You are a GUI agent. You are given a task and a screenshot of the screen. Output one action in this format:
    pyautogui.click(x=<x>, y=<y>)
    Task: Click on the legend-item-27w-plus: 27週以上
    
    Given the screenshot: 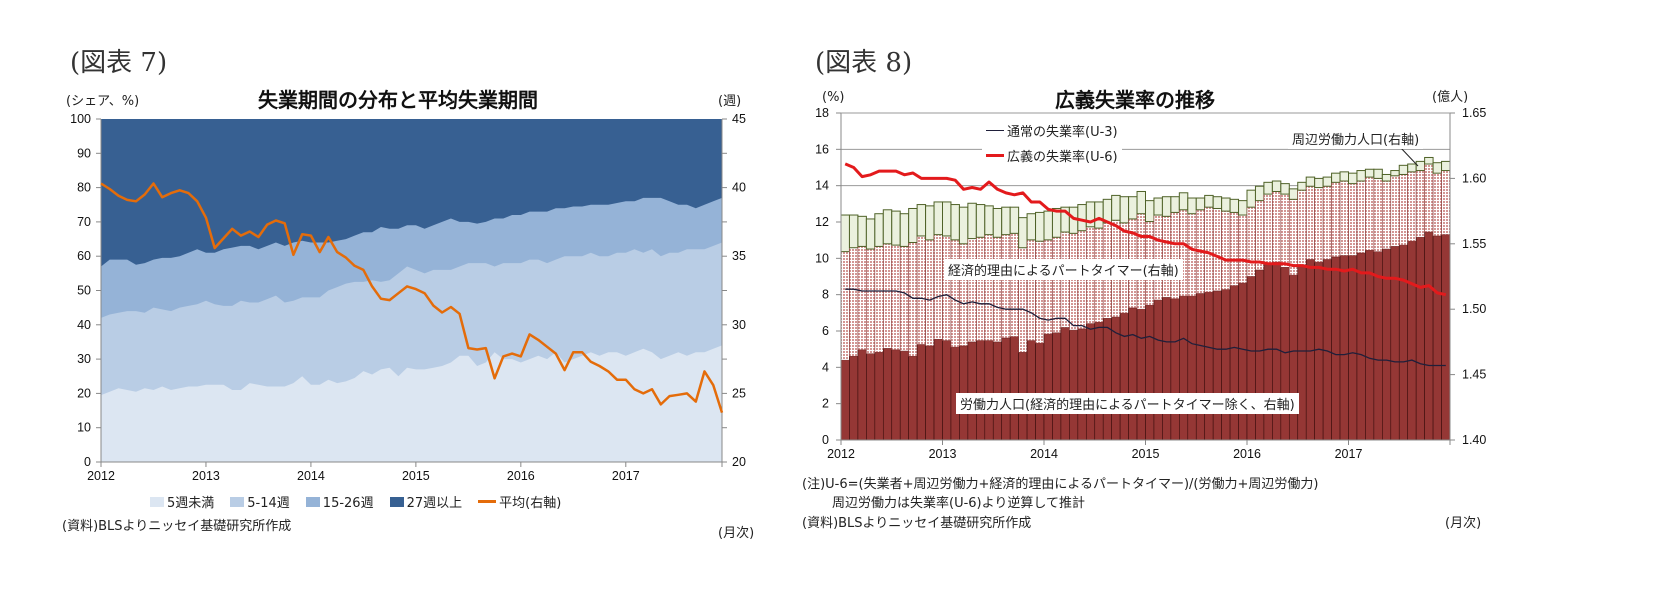 What is the action you would take?
    pyautogui.click(x=425, y=501)
    